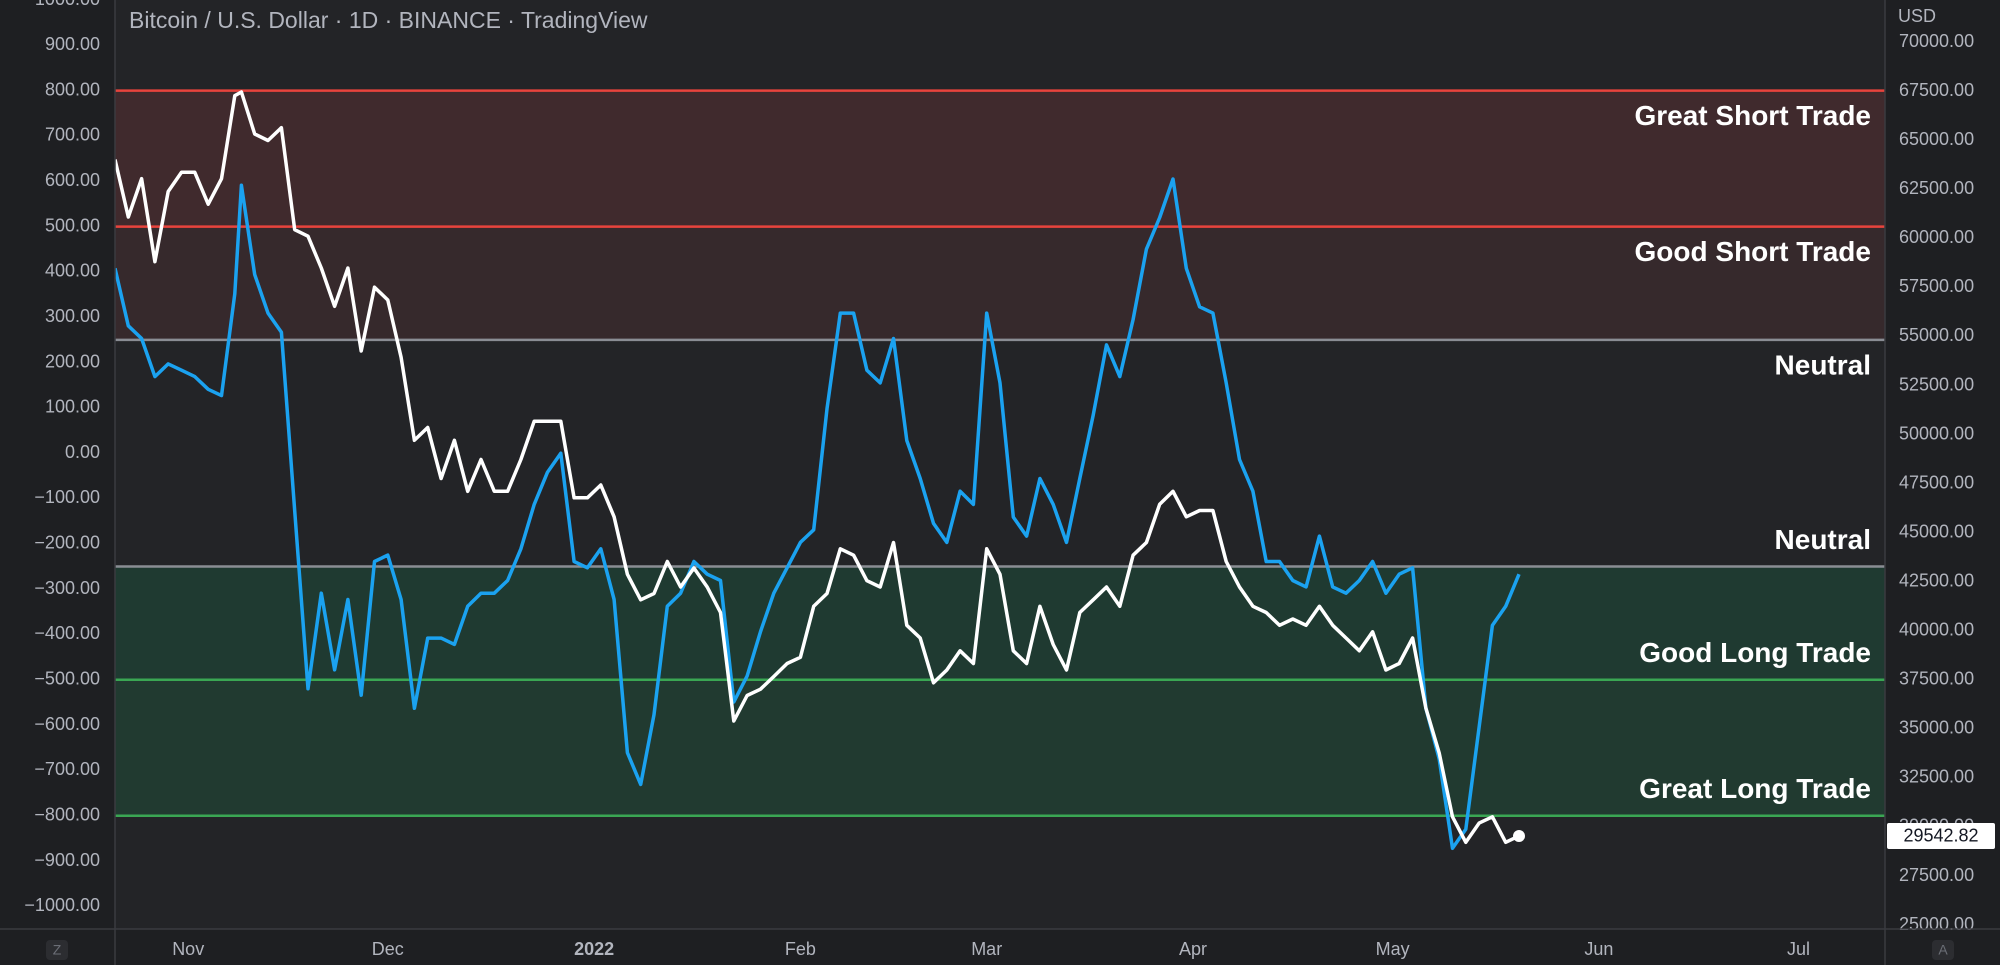 The width and height of the screenshot is (2000, 965). What do you see at coordinates (1936, 384) in the screenshot?
I see `y2-tick-label: 52500.00` at bounding box center [1936, 384].